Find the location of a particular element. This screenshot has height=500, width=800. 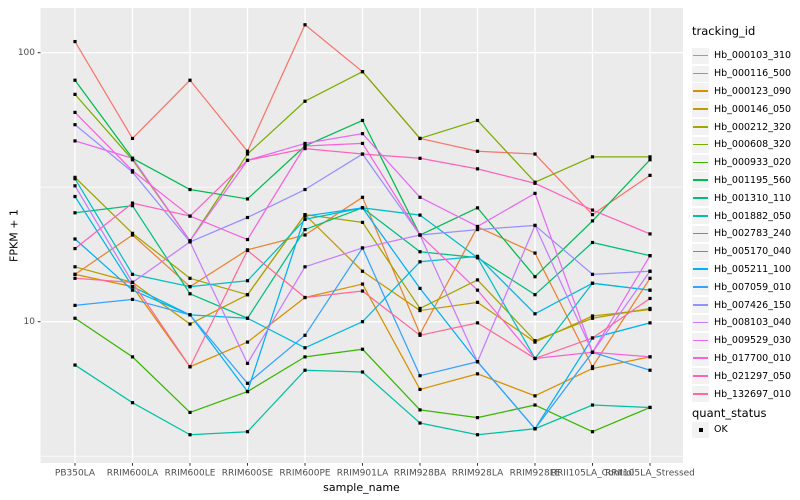

legend-item-label: Hb_007059_010 is located at coordinates (753, 287).